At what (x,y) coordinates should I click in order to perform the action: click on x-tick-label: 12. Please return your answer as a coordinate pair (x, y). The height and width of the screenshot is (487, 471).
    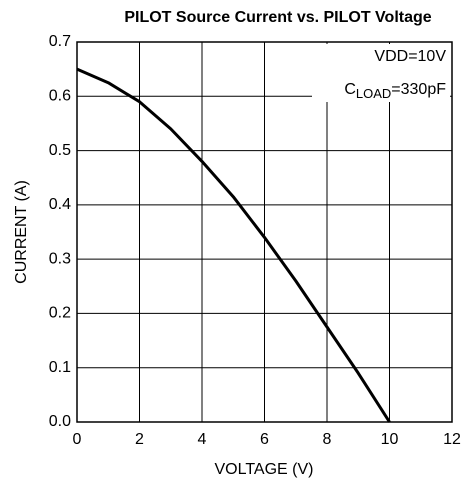
    Looking at the image, I should click on (452, 439).